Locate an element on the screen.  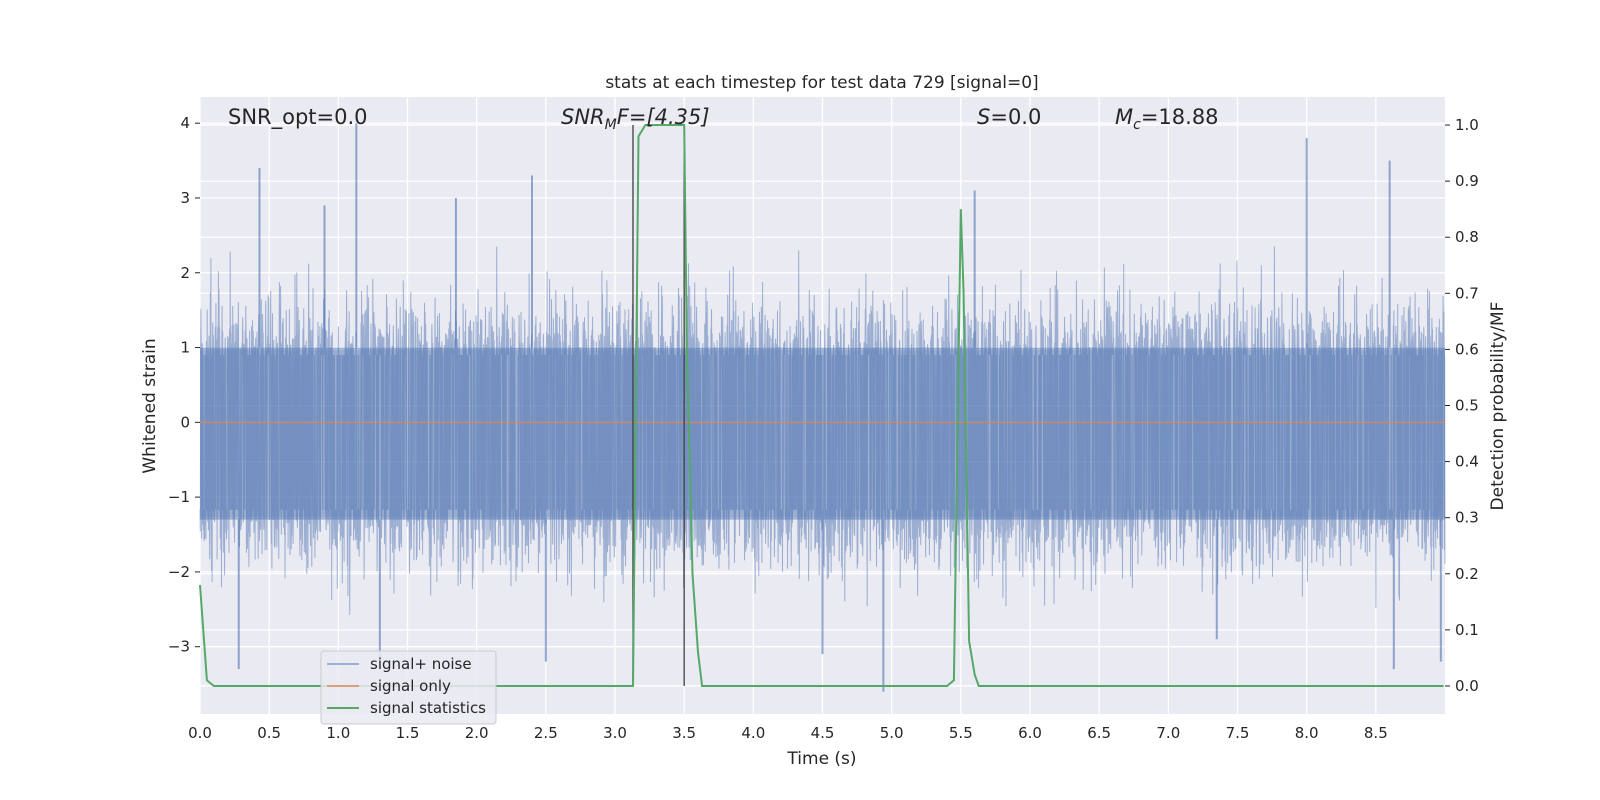
y-tick-label-right: 0.4 is located at coordinates (1467, 462).